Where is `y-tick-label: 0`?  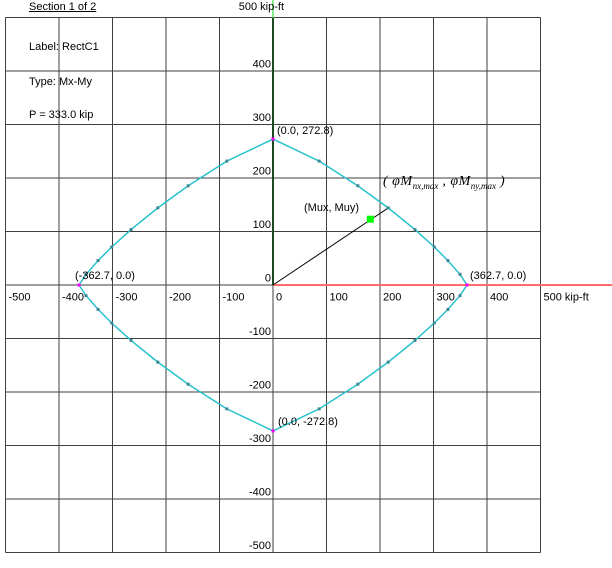
y-tick-label: 0 is located at coordinates (268, 279).